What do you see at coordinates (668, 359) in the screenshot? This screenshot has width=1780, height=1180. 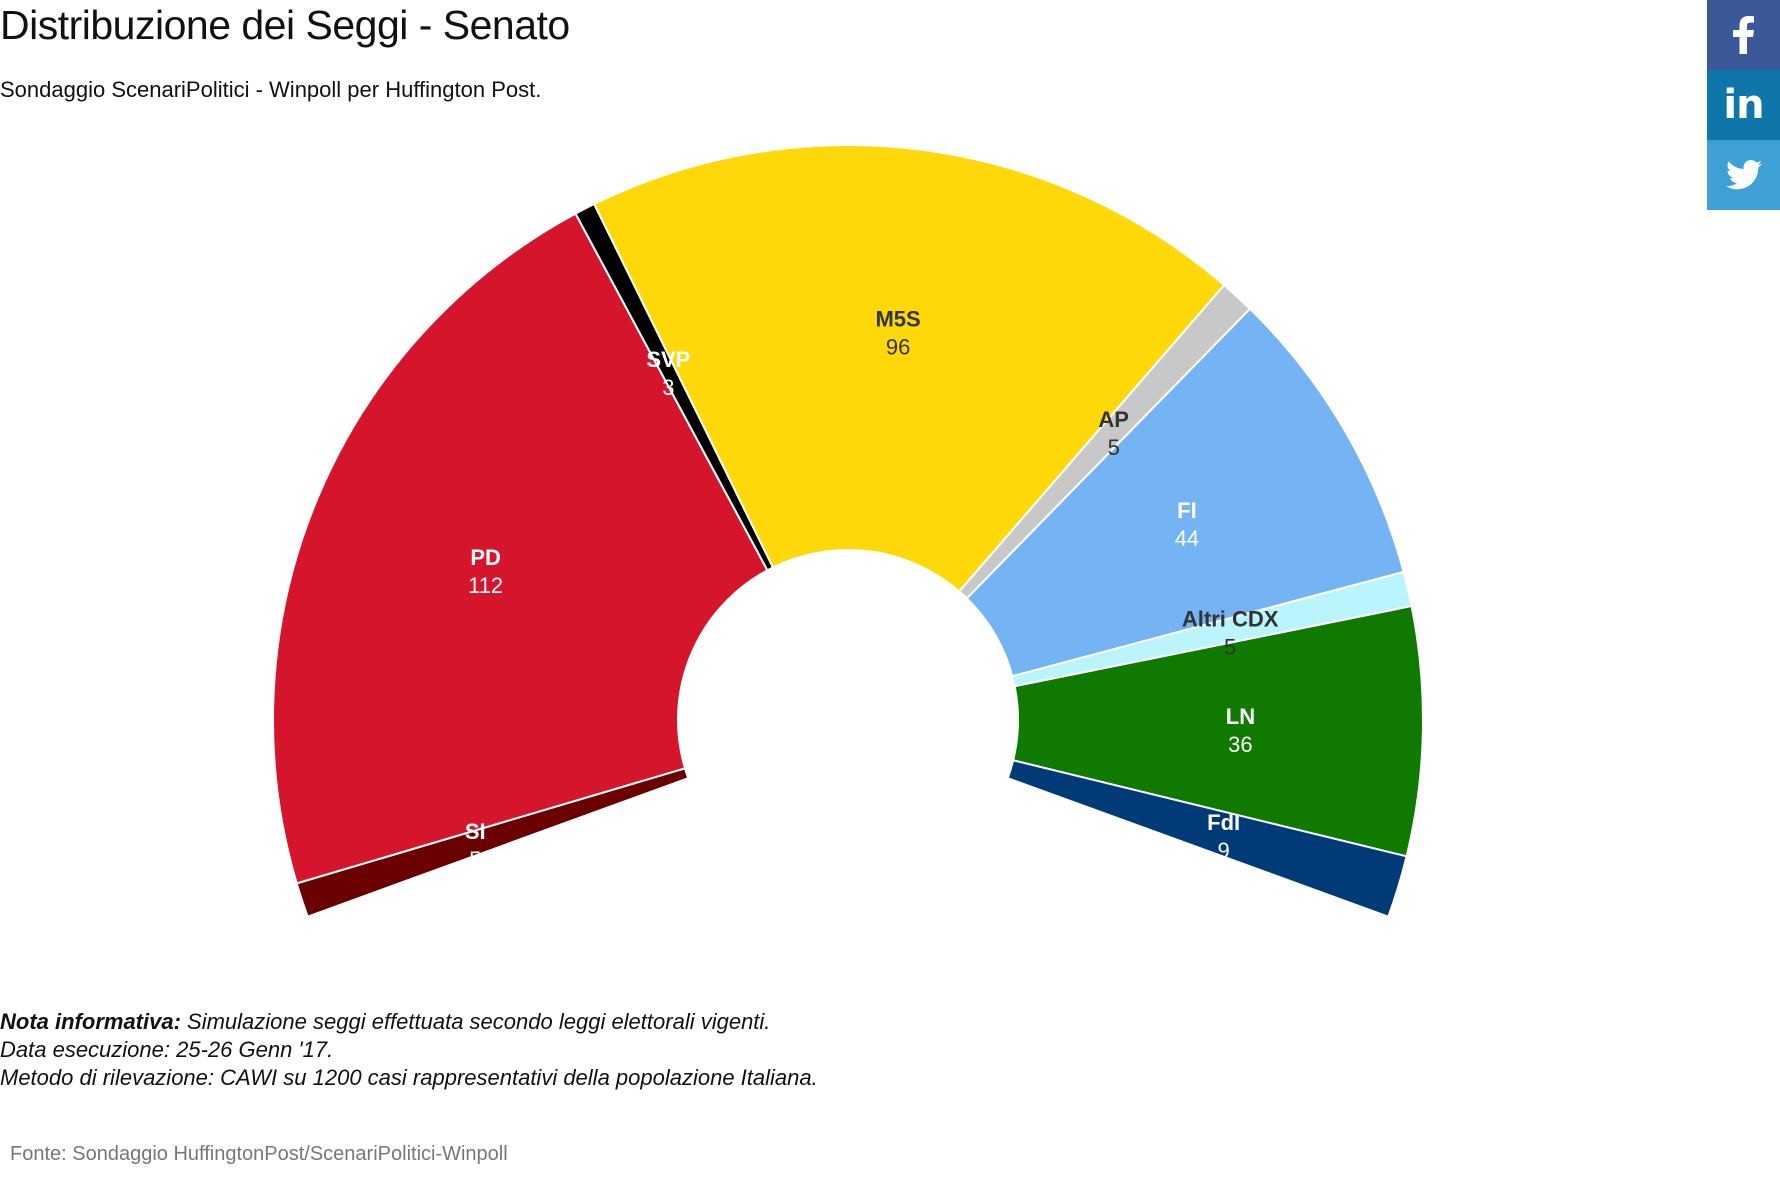 I see `label-svp: SVP` at bounding box center [668, 359].